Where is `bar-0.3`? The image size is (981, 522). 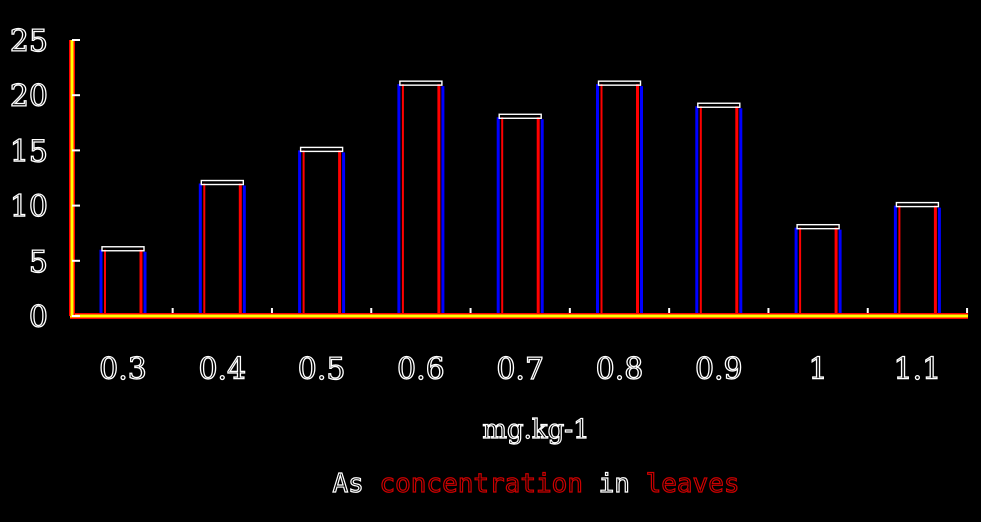 bar-0.3 is located at coordinates (123, 281).